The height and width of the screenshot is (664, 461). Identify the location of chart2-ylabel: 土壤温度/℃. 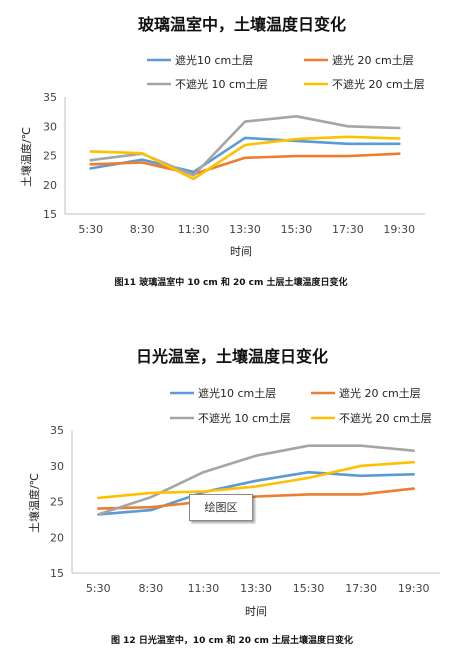
(34, 503).